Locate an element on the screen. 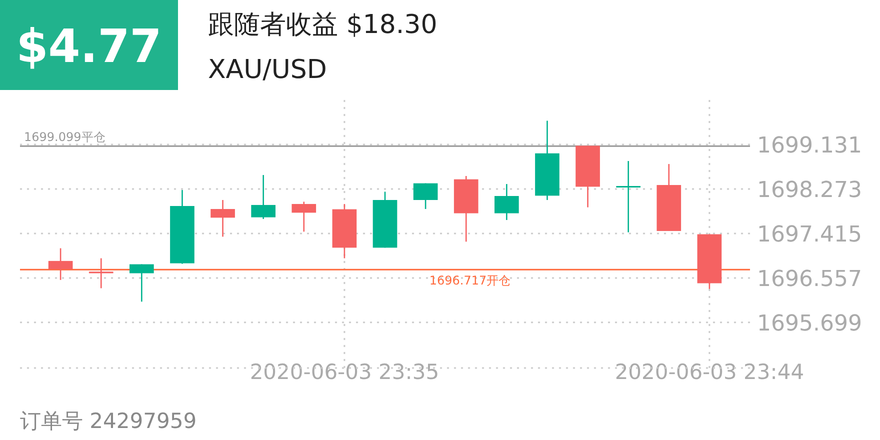  chart-subtitle: XAU/USD is located at coordinates (267, 70).